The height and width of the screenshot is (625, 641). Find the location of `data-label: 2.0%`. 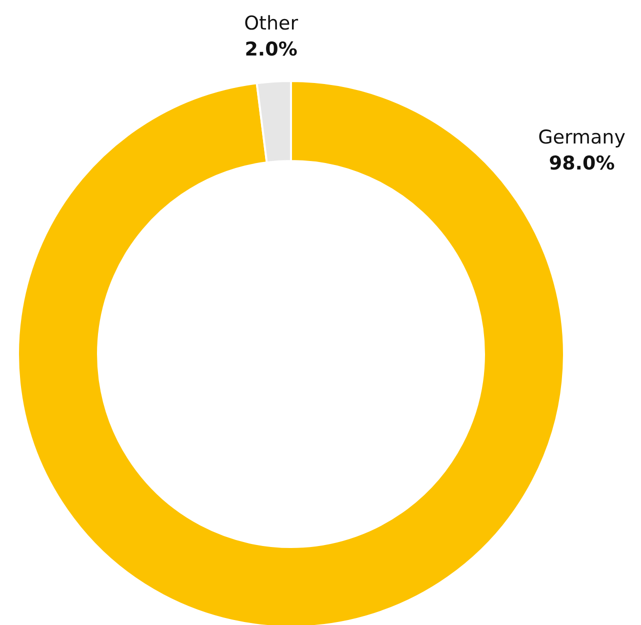

data-label: 2.0% is located at coordinates (271, 49).